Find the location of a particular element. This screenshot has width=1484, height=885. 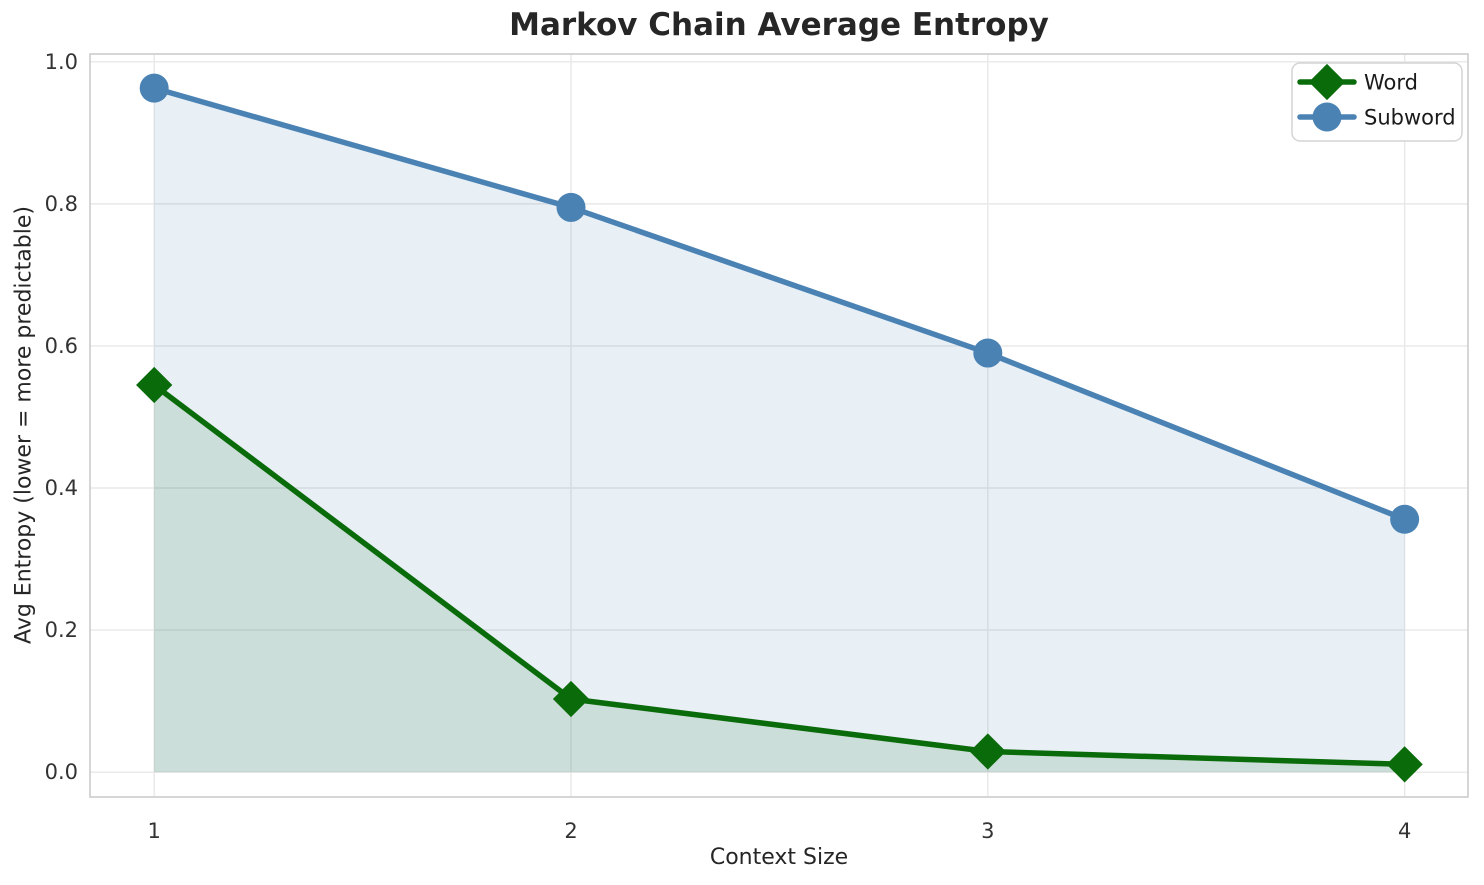

y-tick-label-1.0: 1.0 is located at coordinates (61, 62).